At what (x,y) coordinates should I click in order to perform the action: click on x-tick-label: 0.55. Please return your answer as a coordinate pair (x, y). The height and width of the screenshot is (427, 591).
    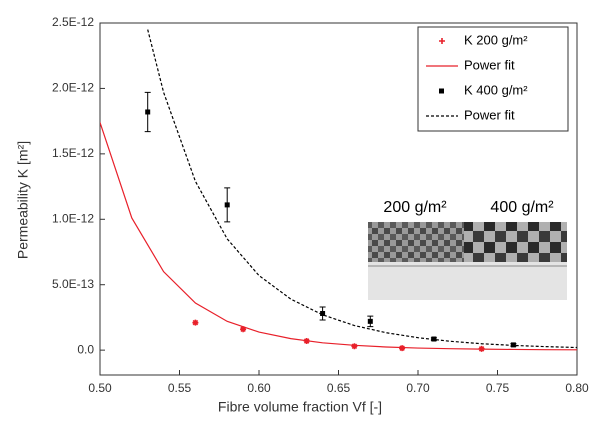
    Looking at the image, I should click on (180, 388).